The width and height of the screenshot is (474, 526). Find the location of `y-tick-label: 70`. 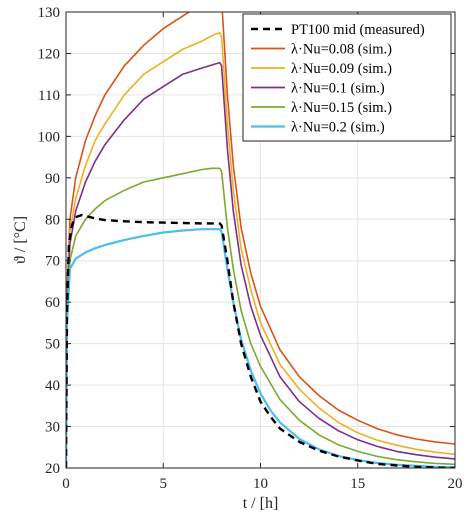

y-tick-label: 70 is located at coordinates (52, 262).